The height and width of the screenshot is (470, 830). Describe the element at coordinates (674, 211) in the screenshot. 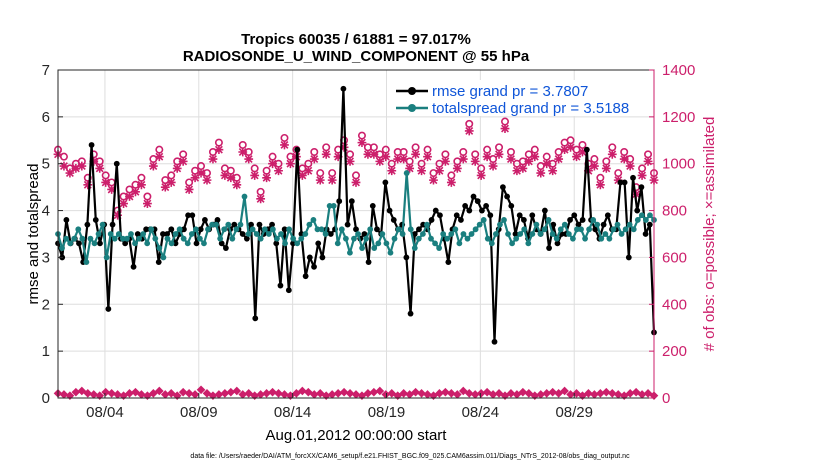

I see `y-right-tick-label: 800` at that location.